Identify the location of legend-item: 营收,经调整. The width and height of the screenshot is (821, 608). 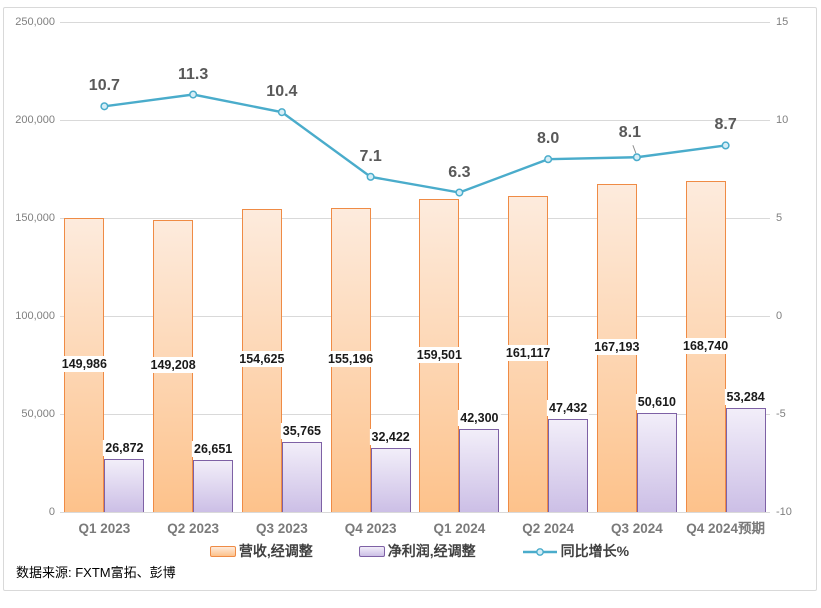
(261, 551).